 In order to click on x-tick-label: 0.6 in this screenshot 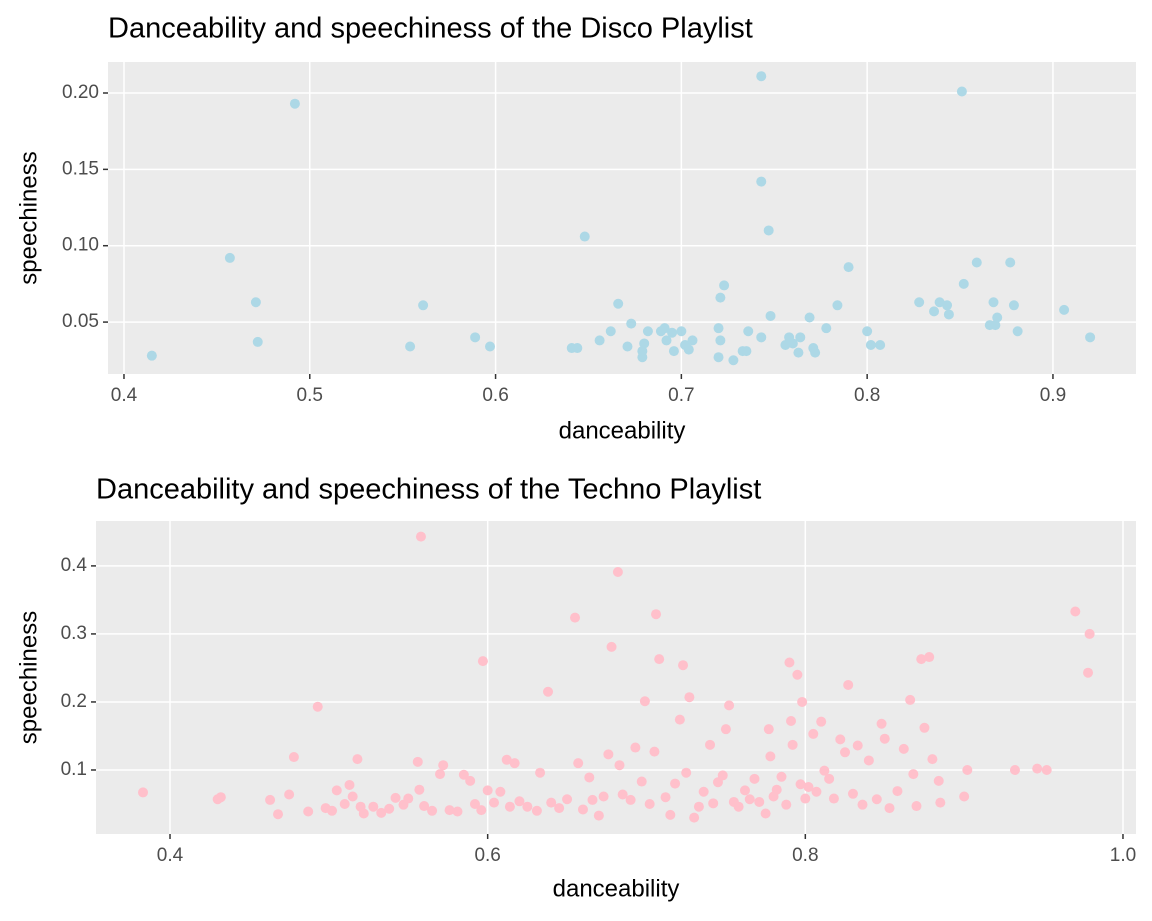, I will do `click(495, 395)`.